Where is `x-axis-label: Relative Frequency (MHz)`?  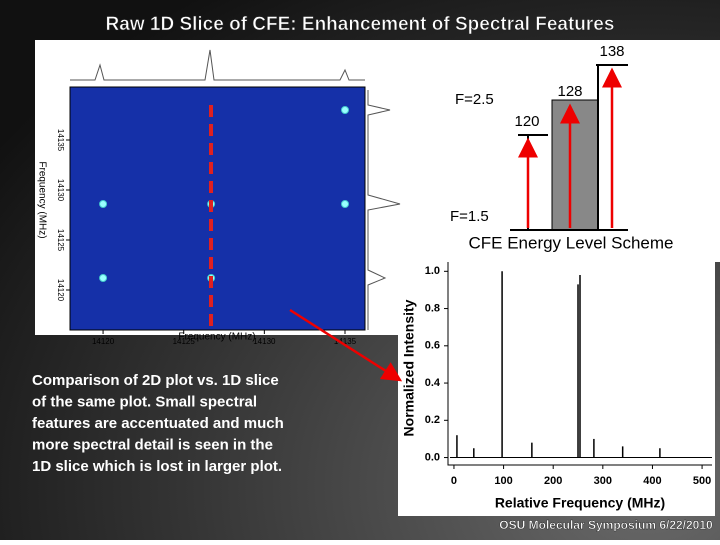
x-axis-label: Relative Frequency (MHz) is located at coordinates (580, 503).